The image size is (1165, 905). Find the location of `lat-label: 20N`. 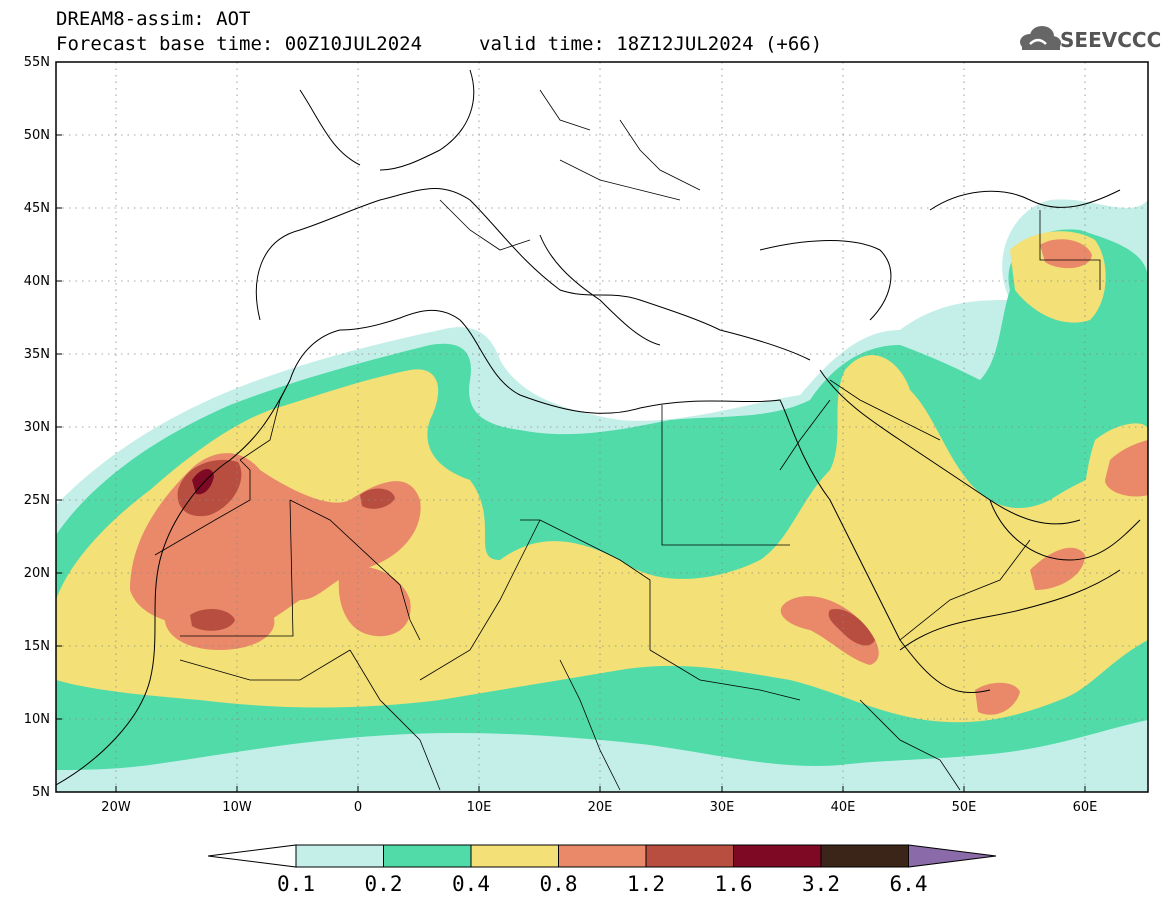

lat-label: 20N is located at coordinates (37, 573).